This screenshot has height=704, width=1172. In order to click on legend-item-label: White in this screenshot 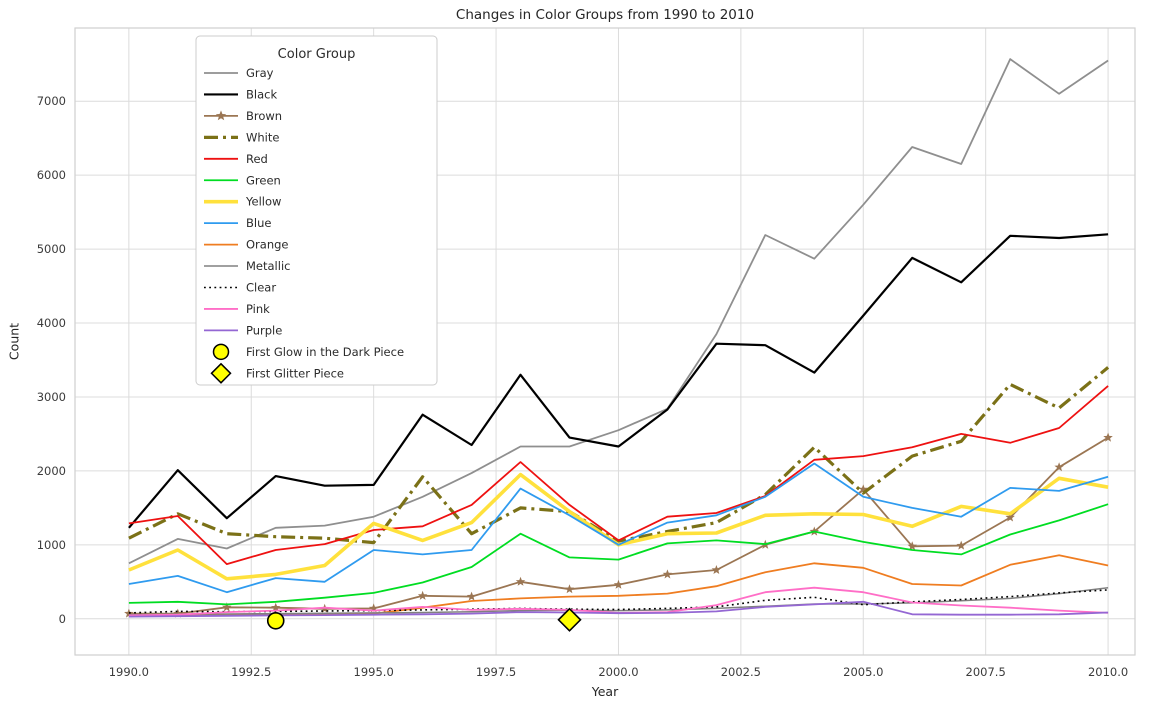, I will do `click(262, 137)`.